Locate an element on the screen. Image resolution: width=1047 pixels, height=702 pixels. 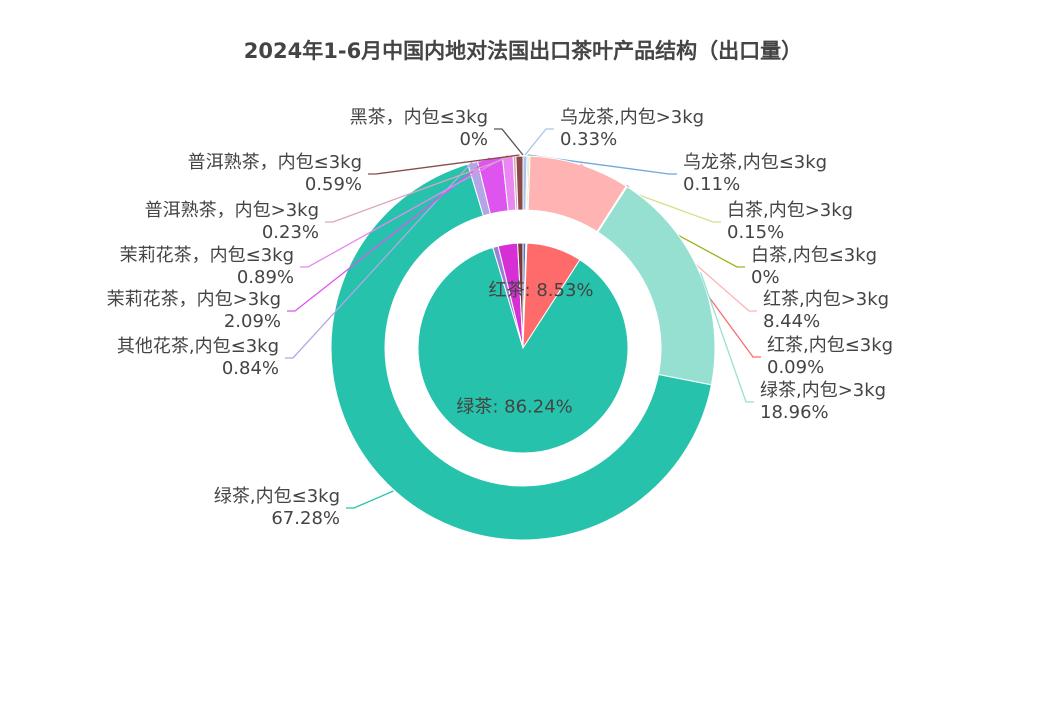
data-label: 0.84% is located at coordinates (250, 368).